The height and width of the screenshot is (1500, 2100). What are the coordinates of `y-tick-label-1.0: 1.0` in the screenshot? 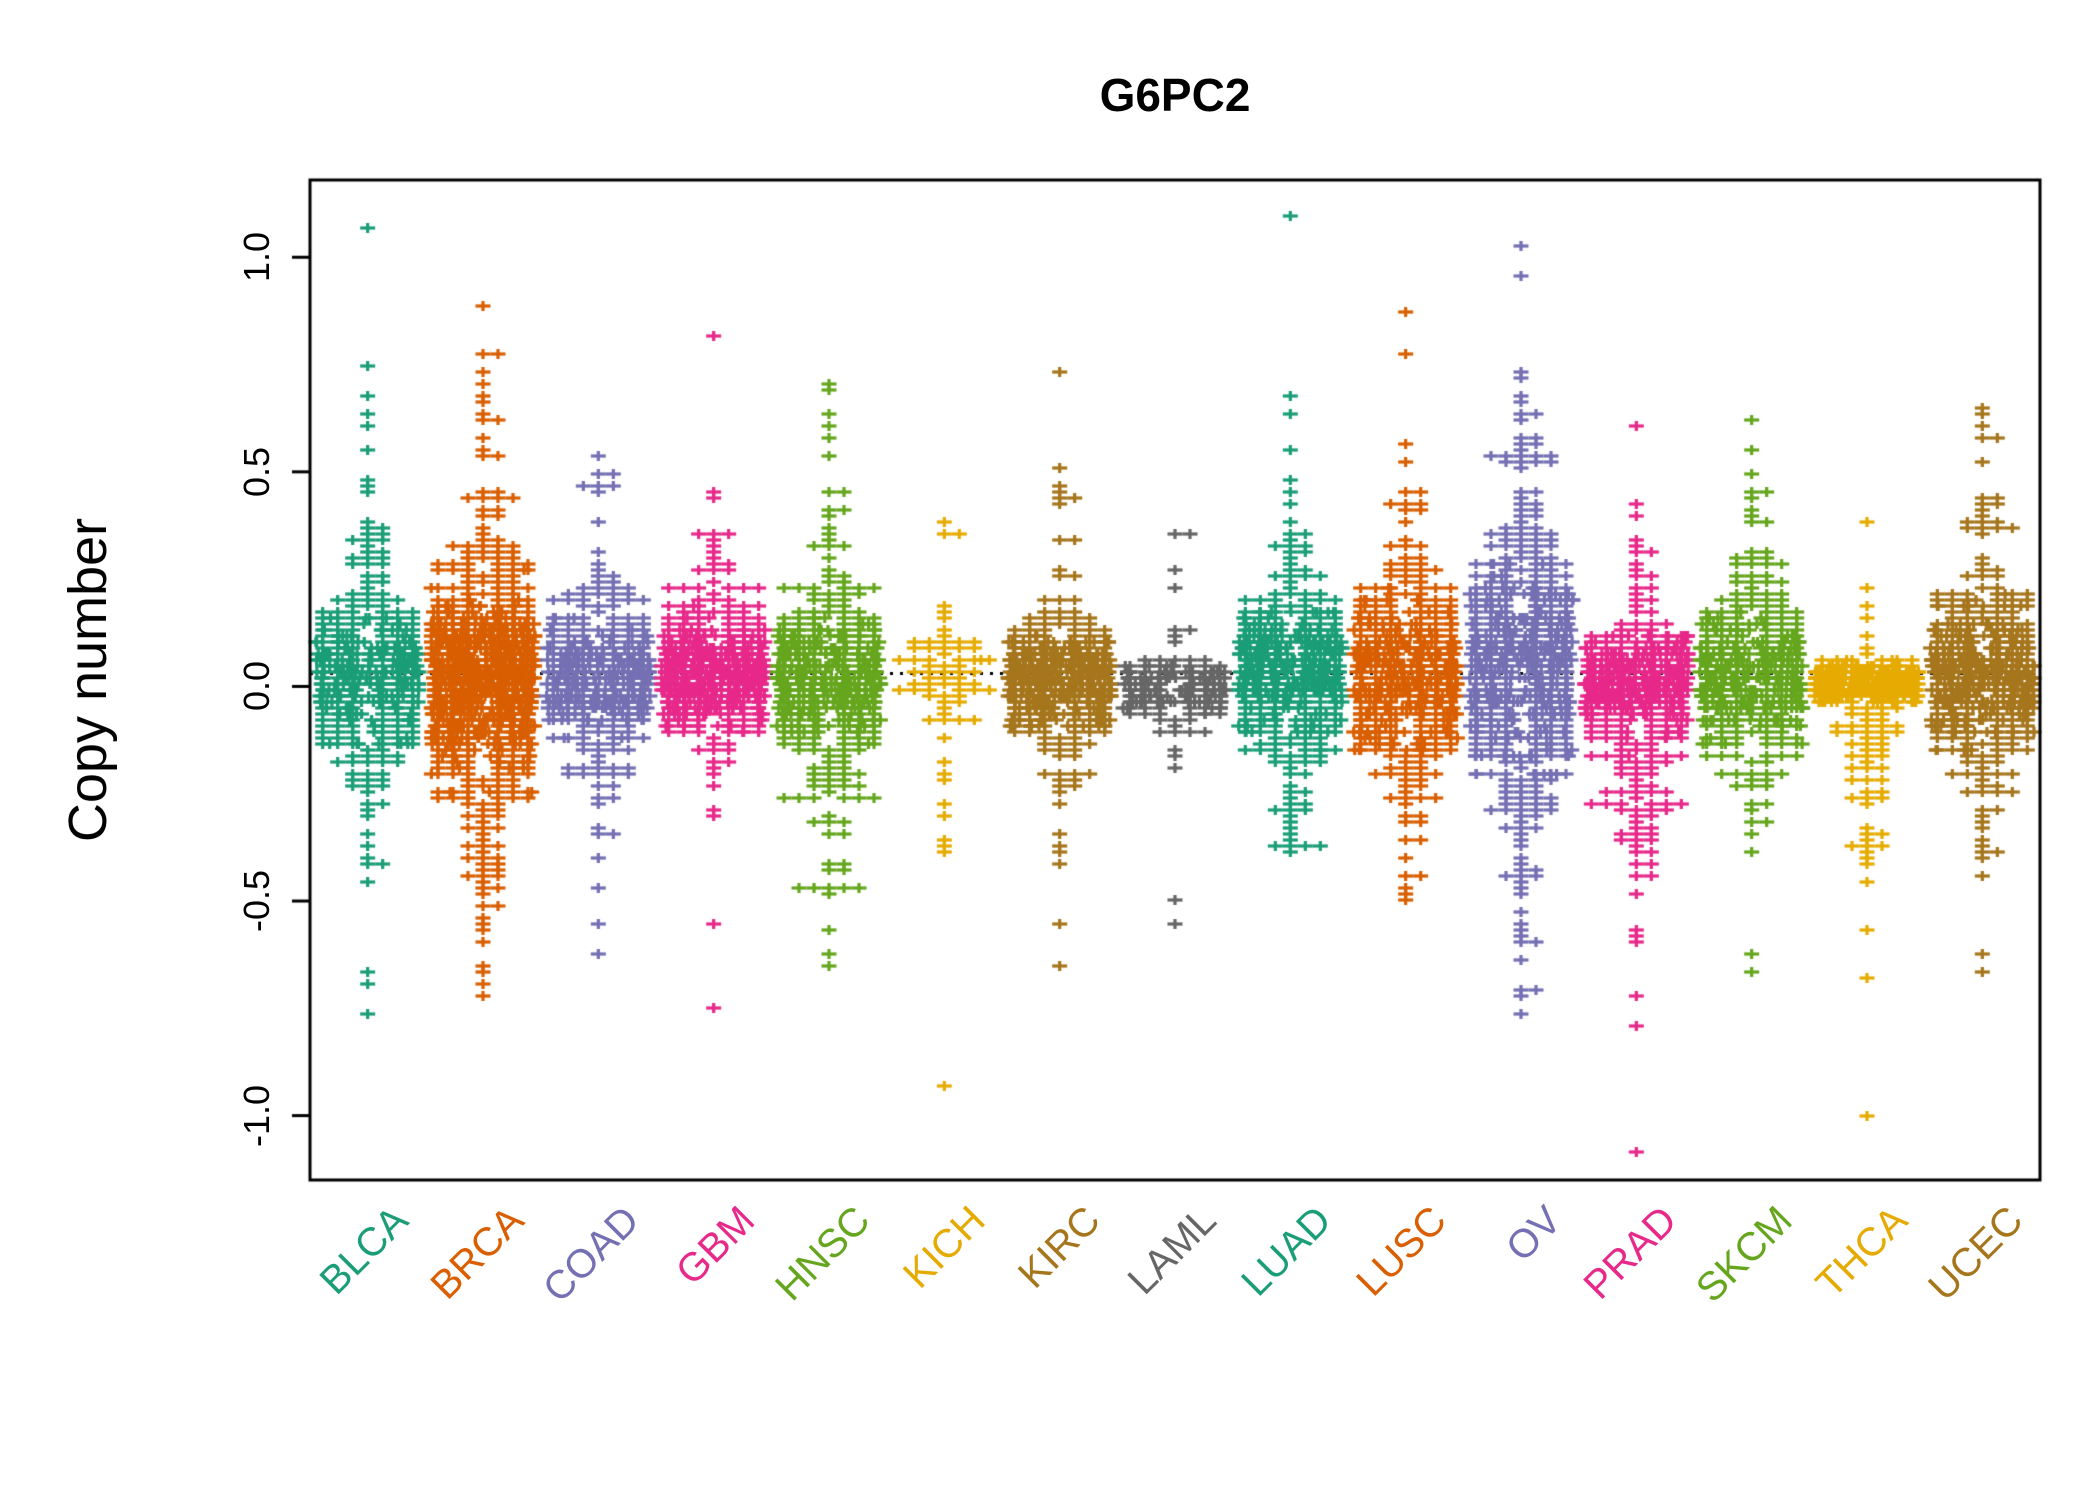 It's located at (256, 257).